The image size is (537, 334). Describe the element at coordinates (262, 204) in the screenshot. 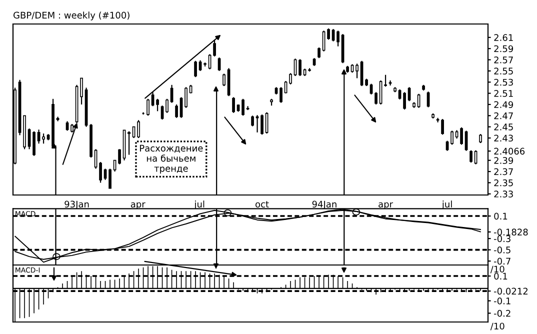

I see `x-tick-label: oct` at that location.